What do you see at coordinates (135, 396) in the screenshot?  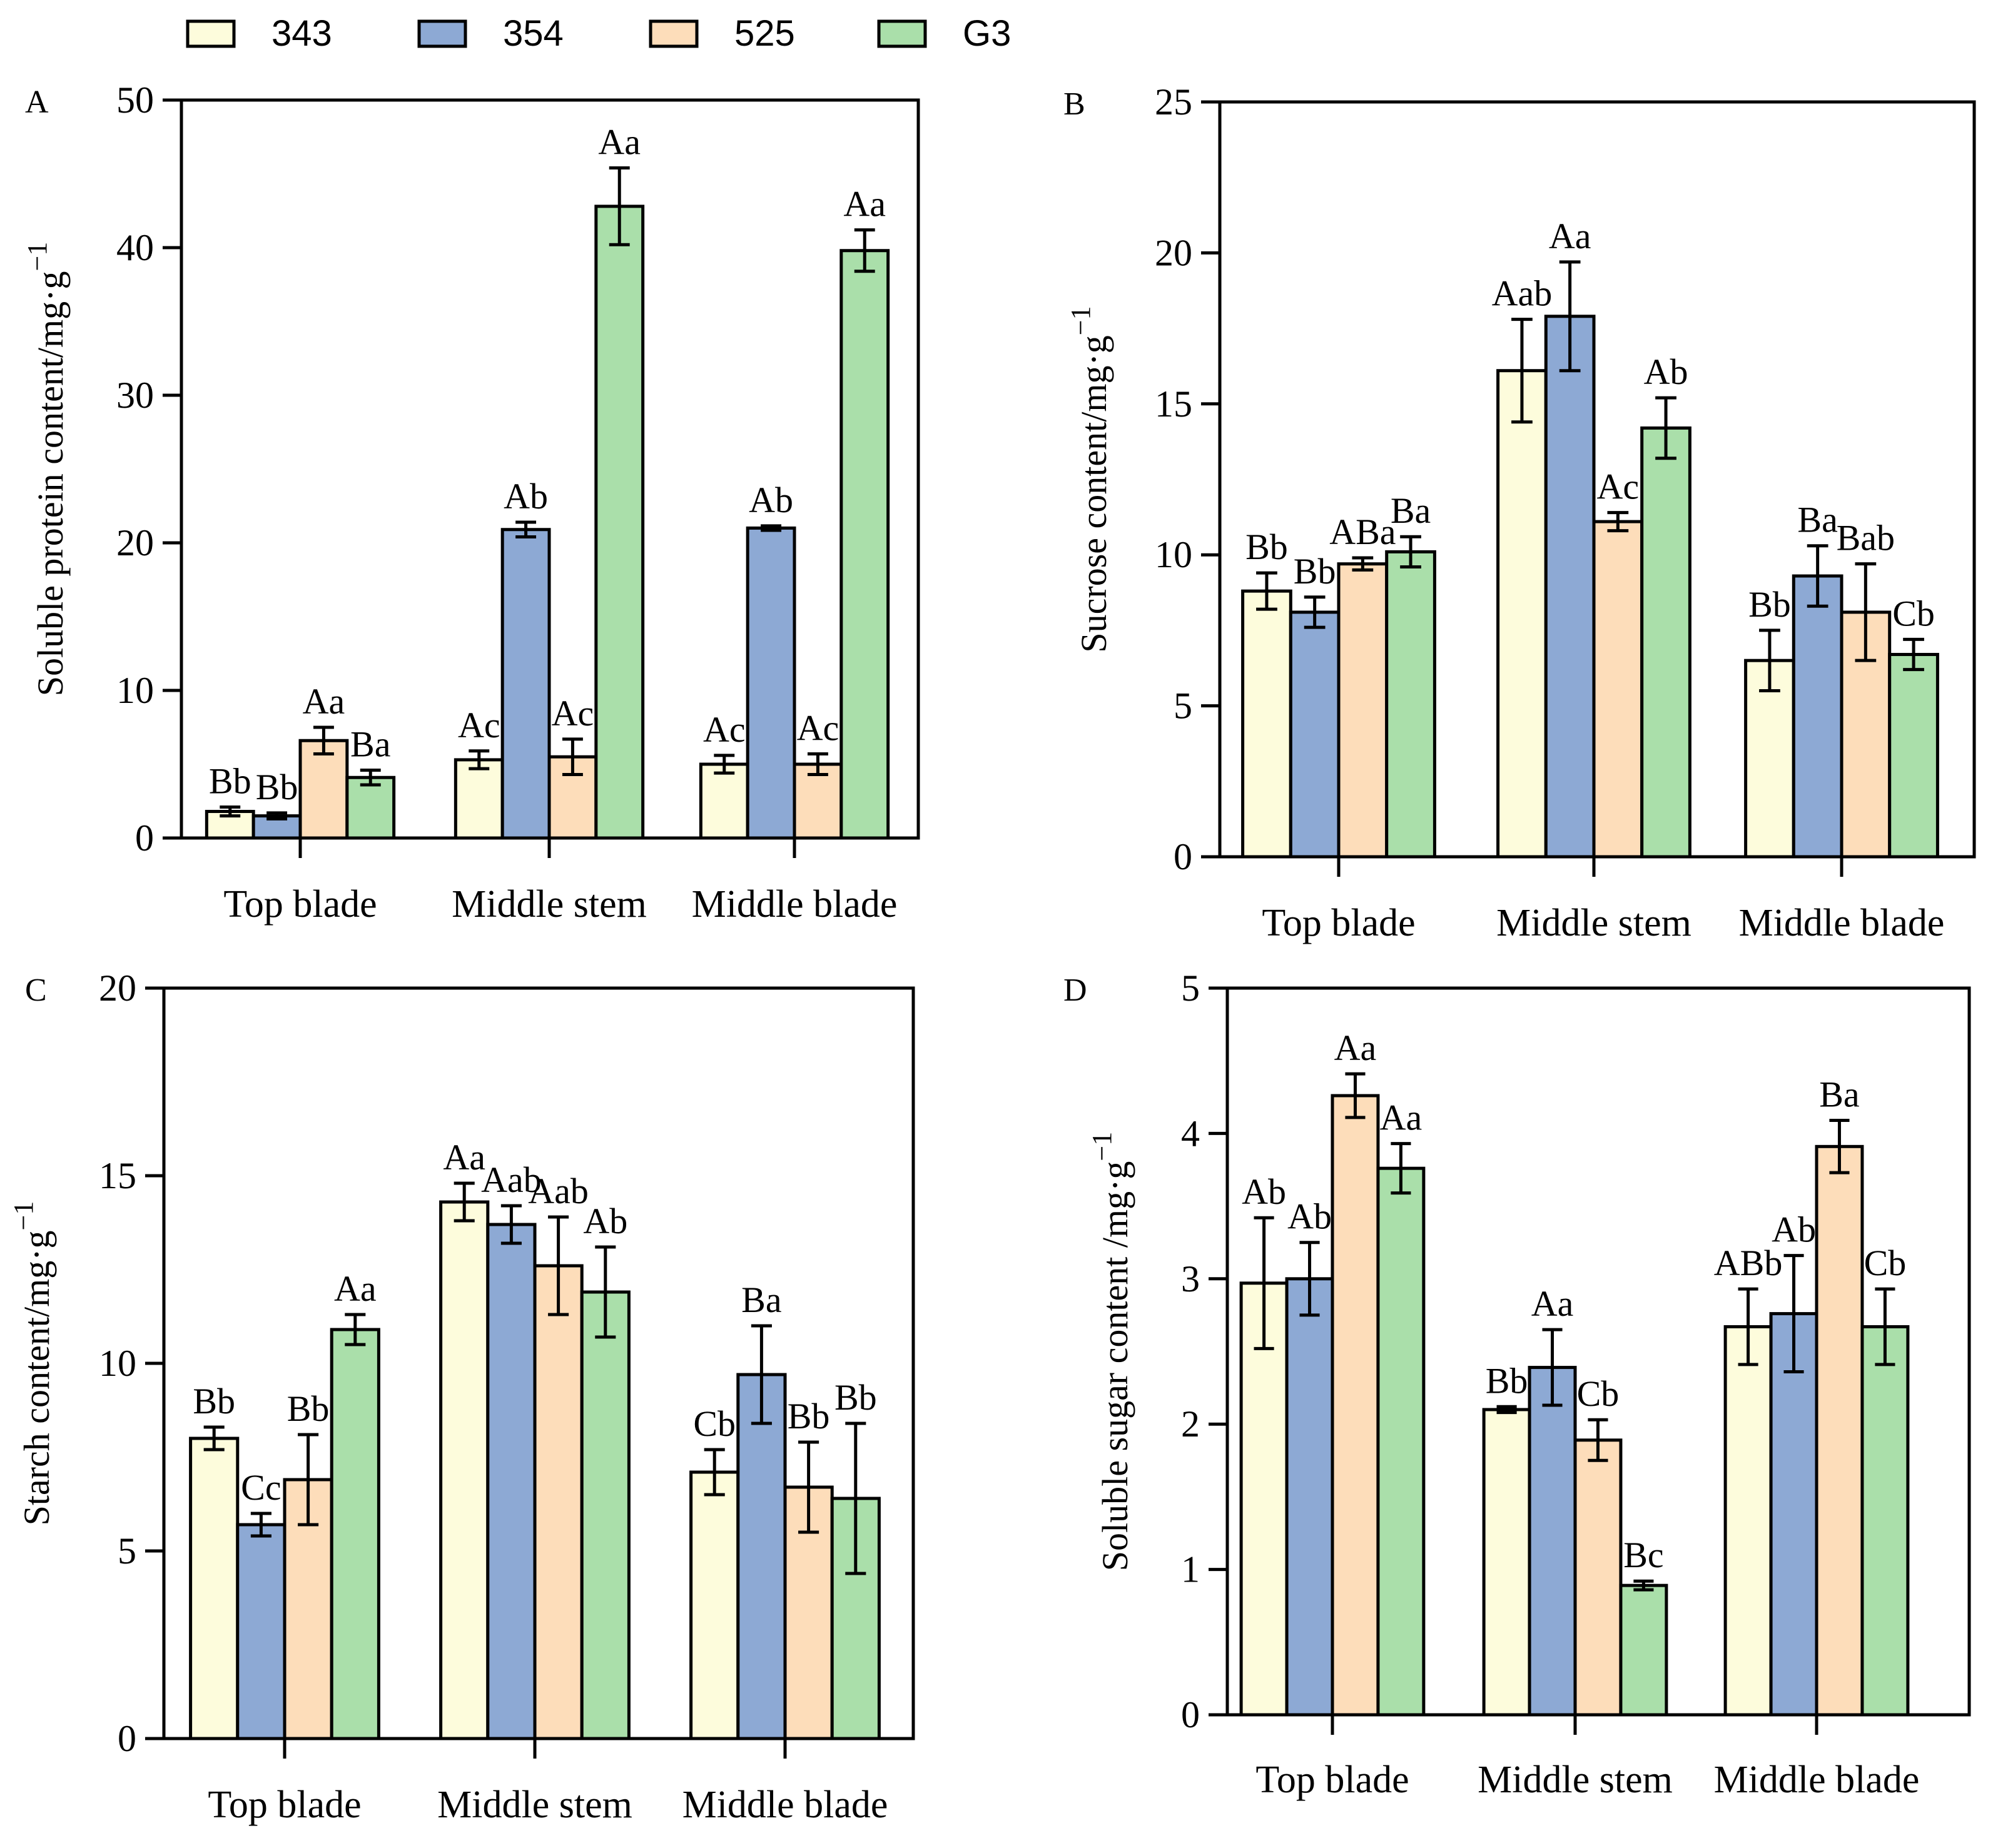 I see `y-tick-label: 30` at bounding box center [135, 396].